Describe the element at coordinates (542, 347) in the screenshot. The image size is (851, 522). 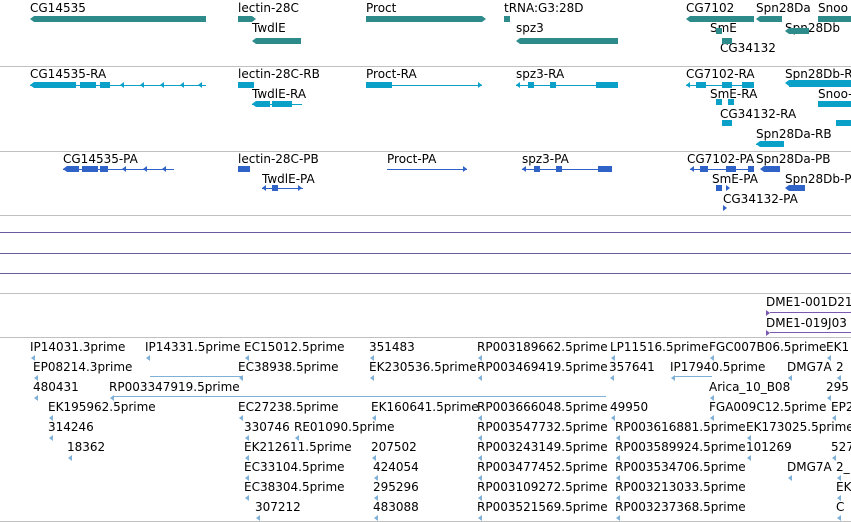
I see `est-label: RP003189662.5prime` at that location.